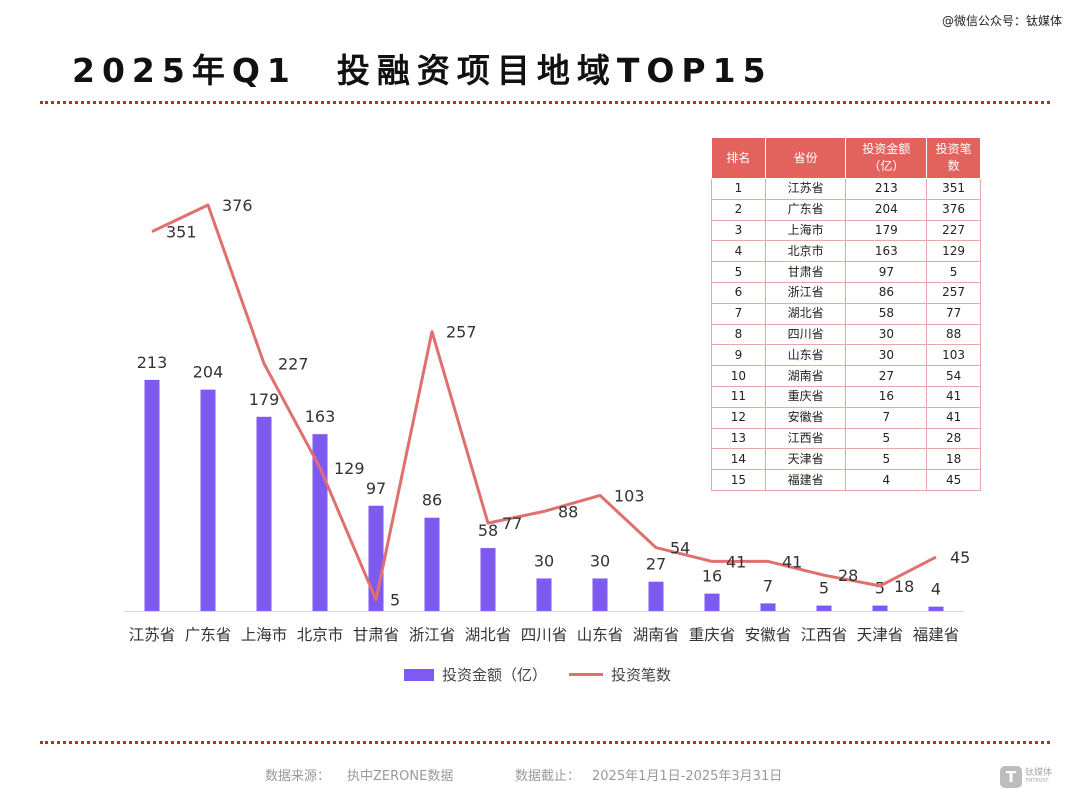 The width and height of the screenshot is (1080, 810). What do you see at coordinates (886, 230) in the screenshot?
I see `table-cell: 179` at bounding box center [886, 230].